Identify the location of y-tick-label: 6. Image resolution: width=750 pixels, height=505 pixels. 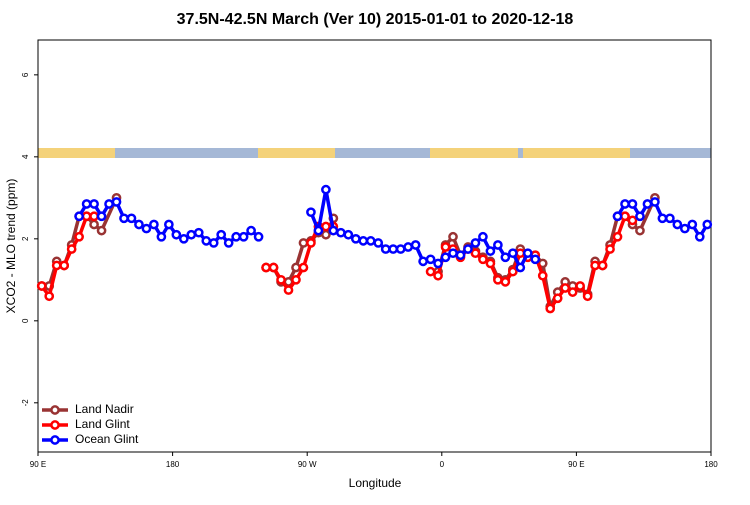
(25, 74).